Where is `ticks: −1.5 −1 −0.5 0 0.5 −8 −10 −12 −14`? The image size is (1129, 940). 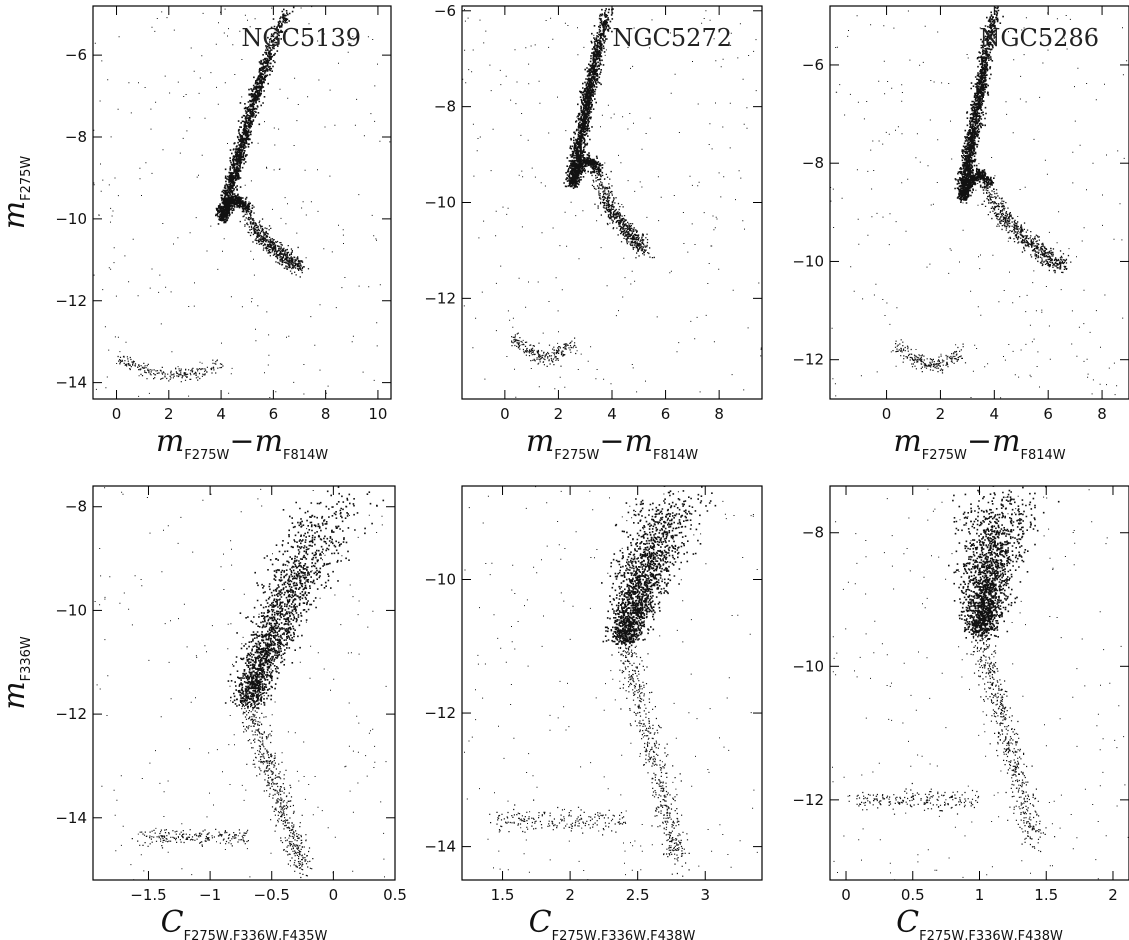 ticks: −1.5 −1 −0.5 0 0.5 −8 −10 −12 −14 is located at coordinates (231, 695).